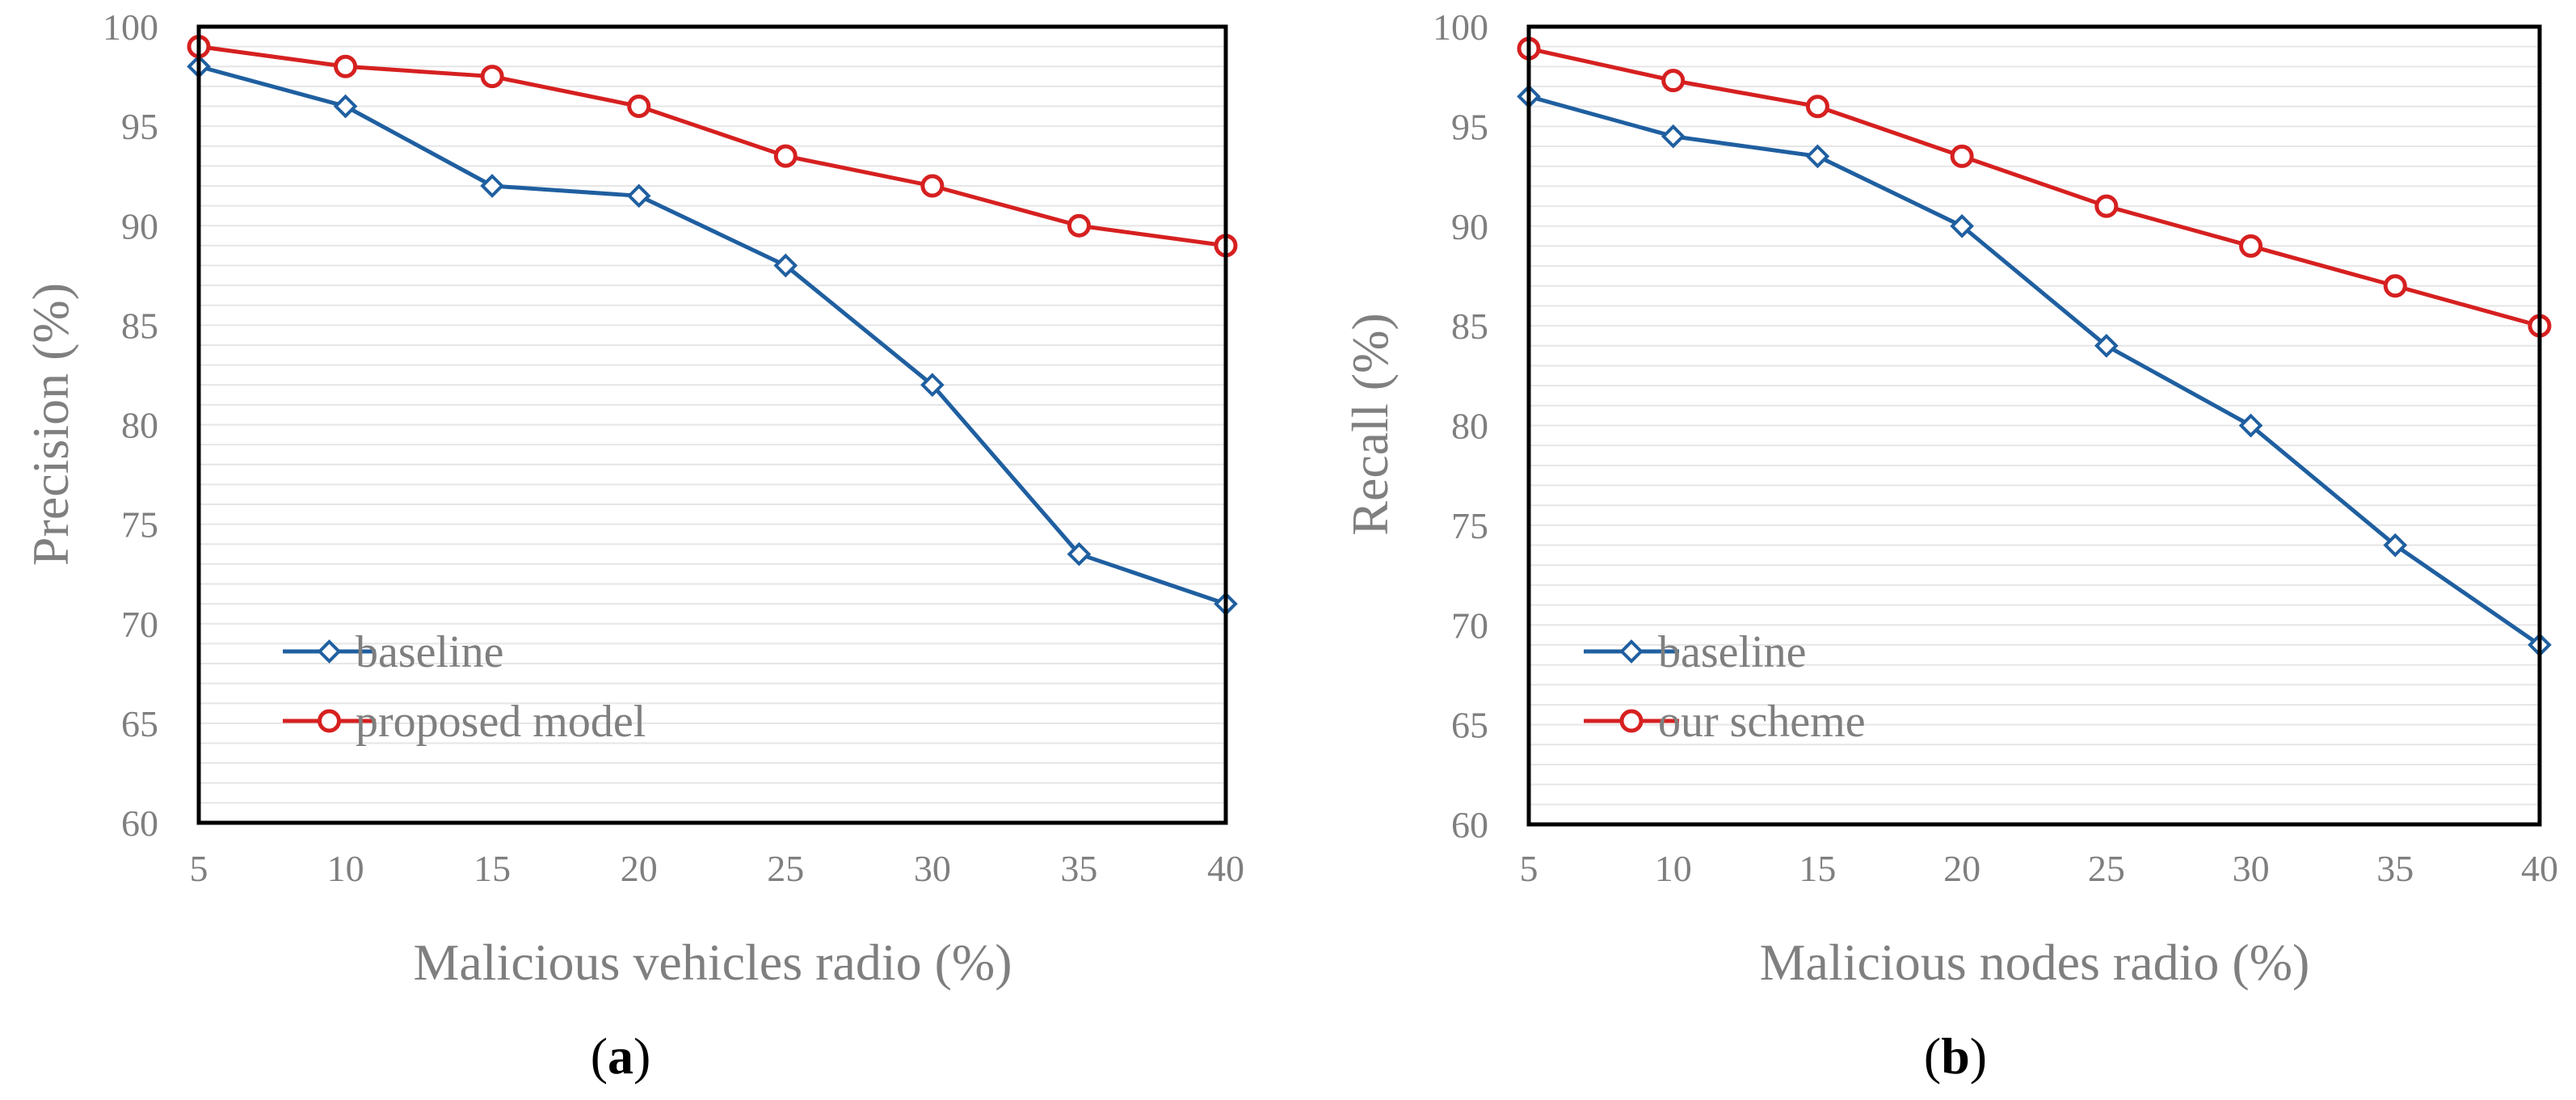 Image resolution: width=2576 pixels, height=1100 pixels. Describe the element at coordinates (712, 146) in the screenshot. I see `series-line-proposed-model` at that location.